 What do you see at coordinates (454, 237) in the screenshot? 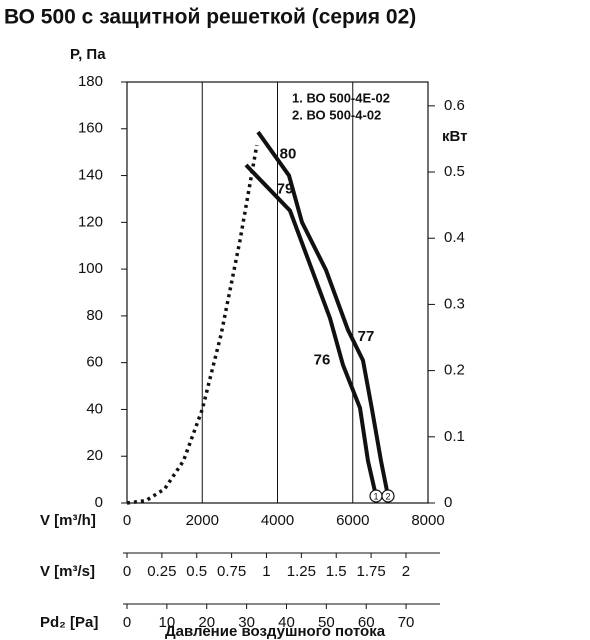
I see `y2-tick-label: 0.4` at bounding box center [454, 237].